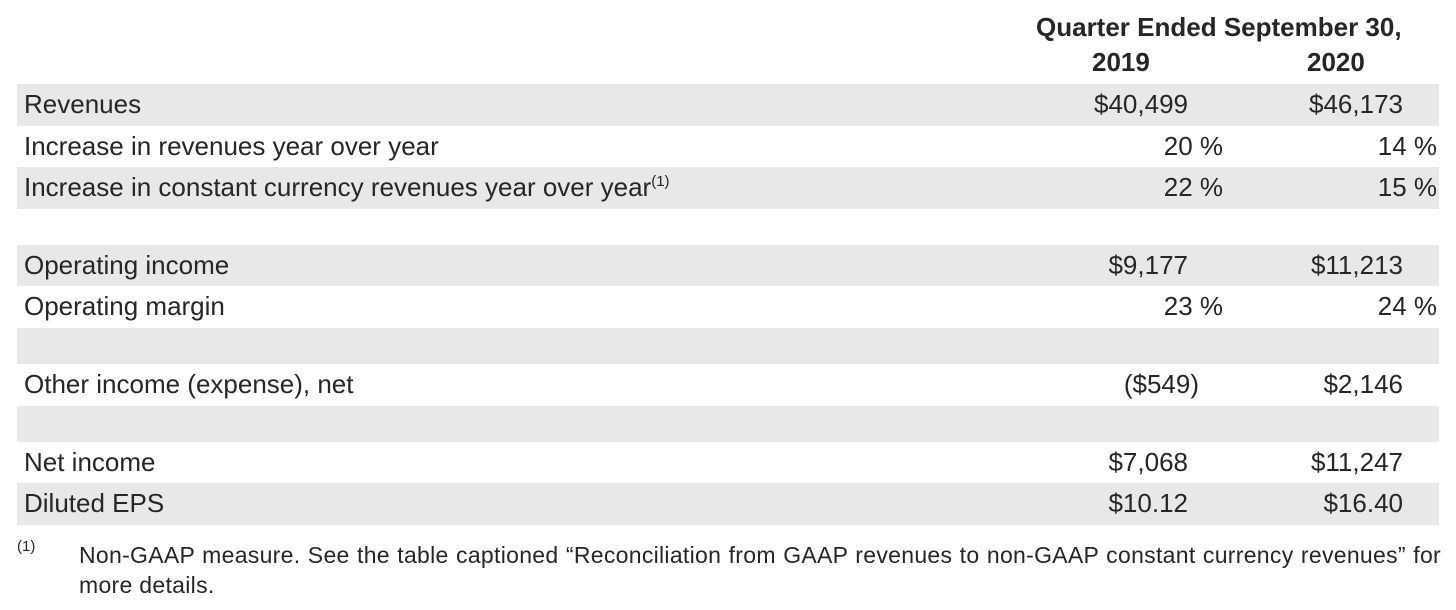 The width and height of the screenshot is (1456, 610). Describe the element at coordinates (231, 145) in the screenshot. I see `row-label: Increase in revenues year over year` at that location.